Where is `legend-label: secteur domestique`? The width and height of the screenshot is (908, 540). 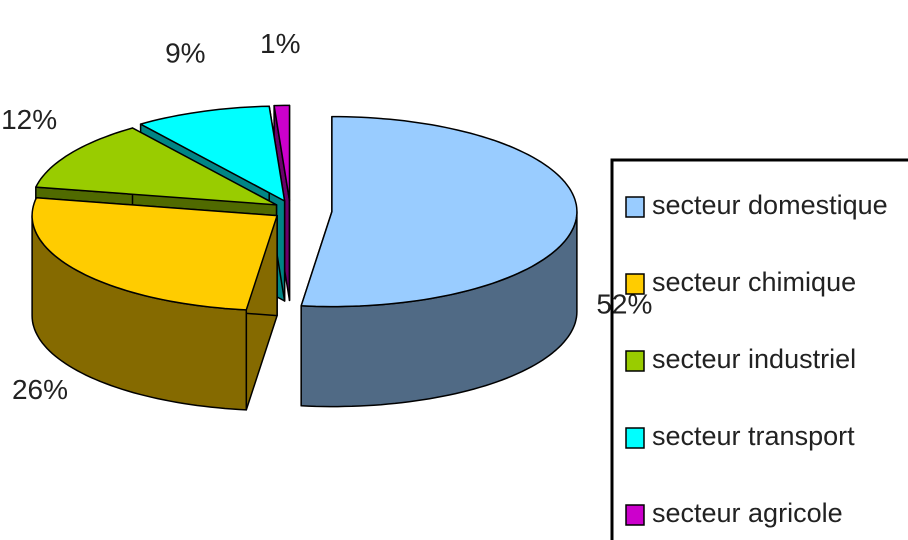
legend-label: secteur domestique is located at coordinates (770, 205).